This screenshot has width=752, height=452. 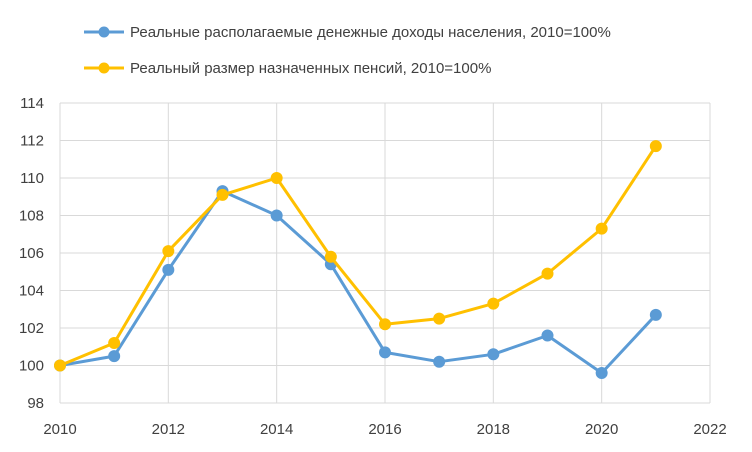 What do you see at coordinates (276, 429) in the screenshot?
I see `x-tick-label: 2014` at bounding box center [276, 429].